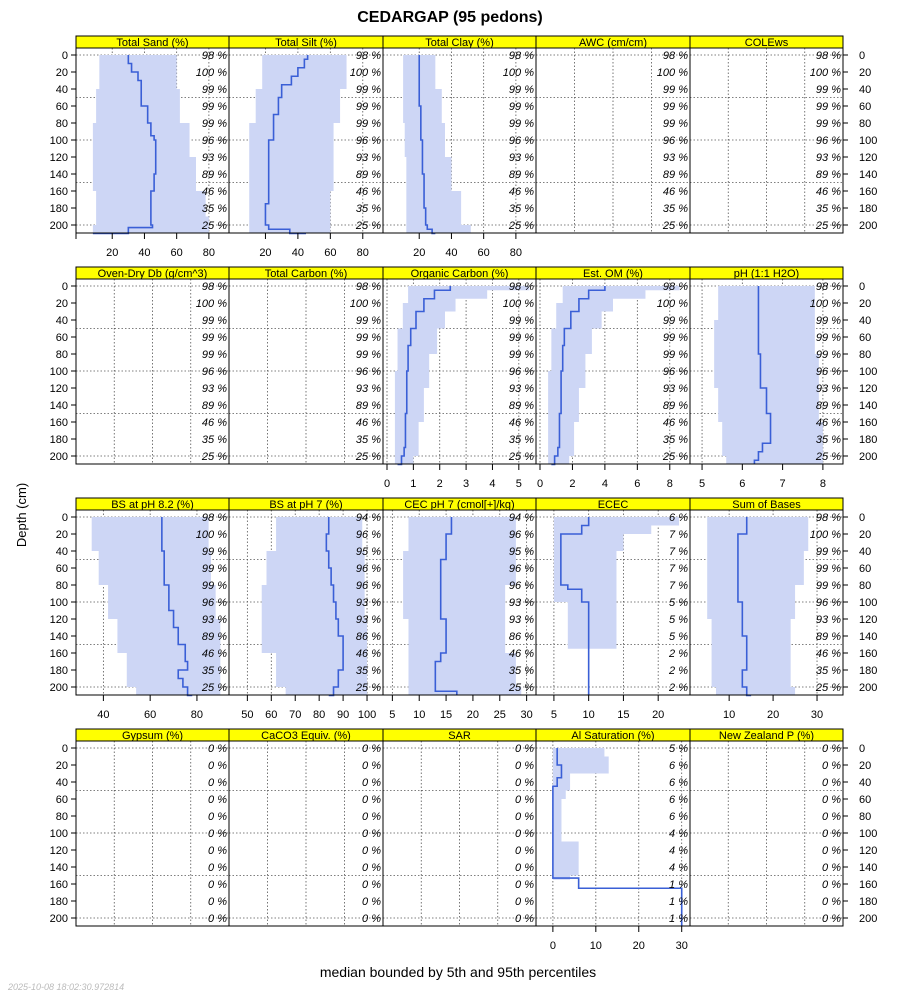  Describe the element at coordinates (613, 505) in the screenshot. I see `panel-title: ECEC` at that location.